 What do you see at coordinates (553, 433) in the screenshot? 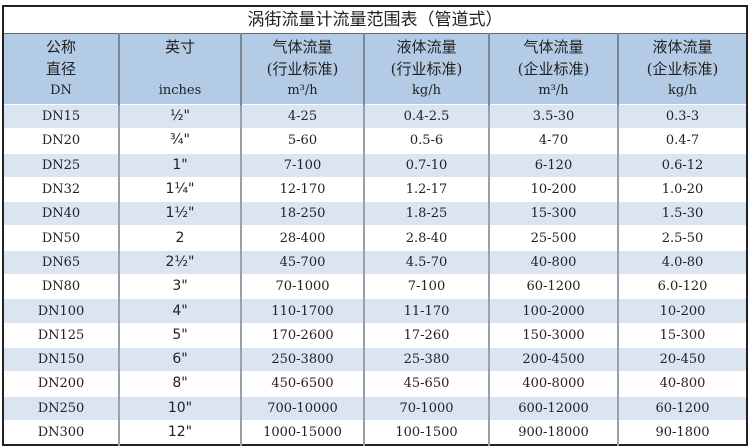
I see `table-cell: 900-18000` at bounding box center [553, 433].